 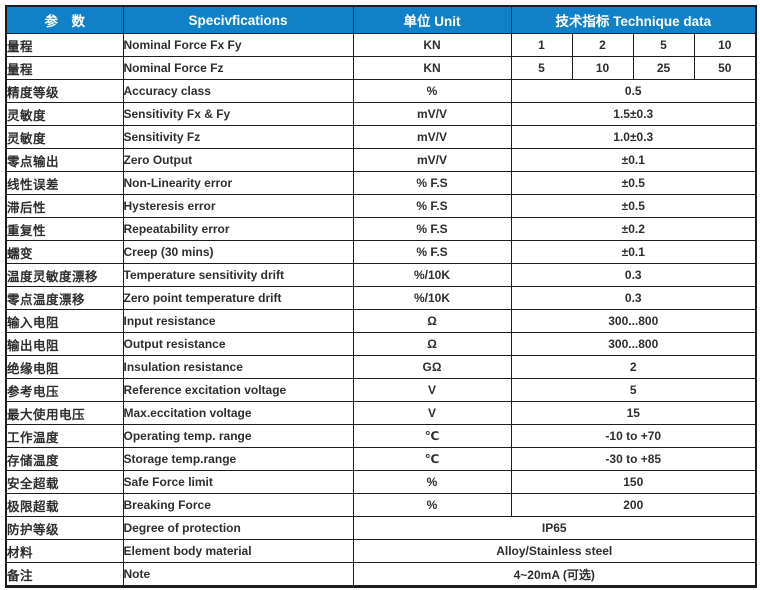 What do you see at coordinates (238, 252) in the screenshot?
I see `spec-cell: Creep (30 mins)` at bounding box center [238, 252].